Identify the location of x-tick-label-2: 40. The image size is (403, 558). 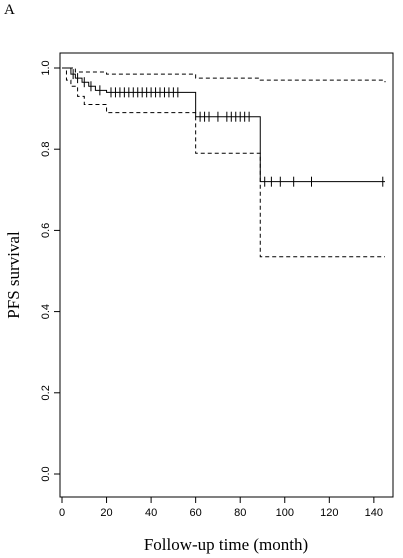
(151, 513).